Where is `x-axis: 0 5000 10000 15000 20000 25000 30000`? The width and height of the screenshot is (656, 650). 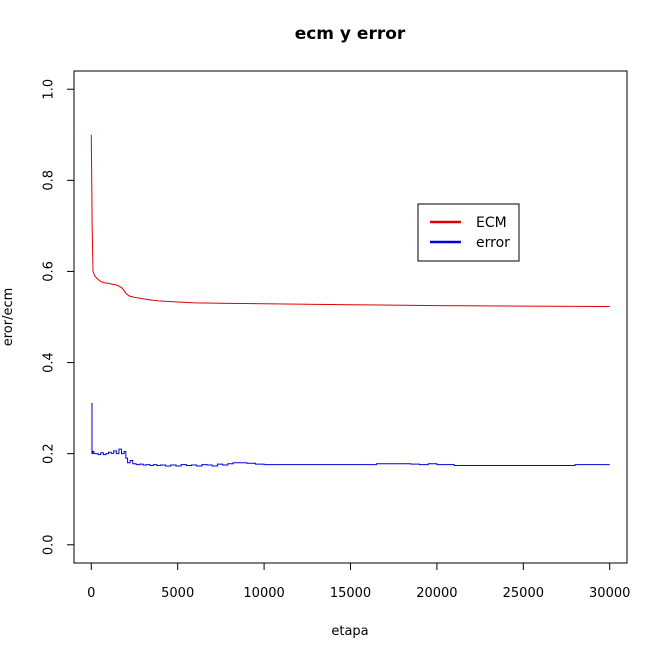
x-axis: 0 5000 10000 15000 20000 25000 30000 is located at coordinates (358, 581).